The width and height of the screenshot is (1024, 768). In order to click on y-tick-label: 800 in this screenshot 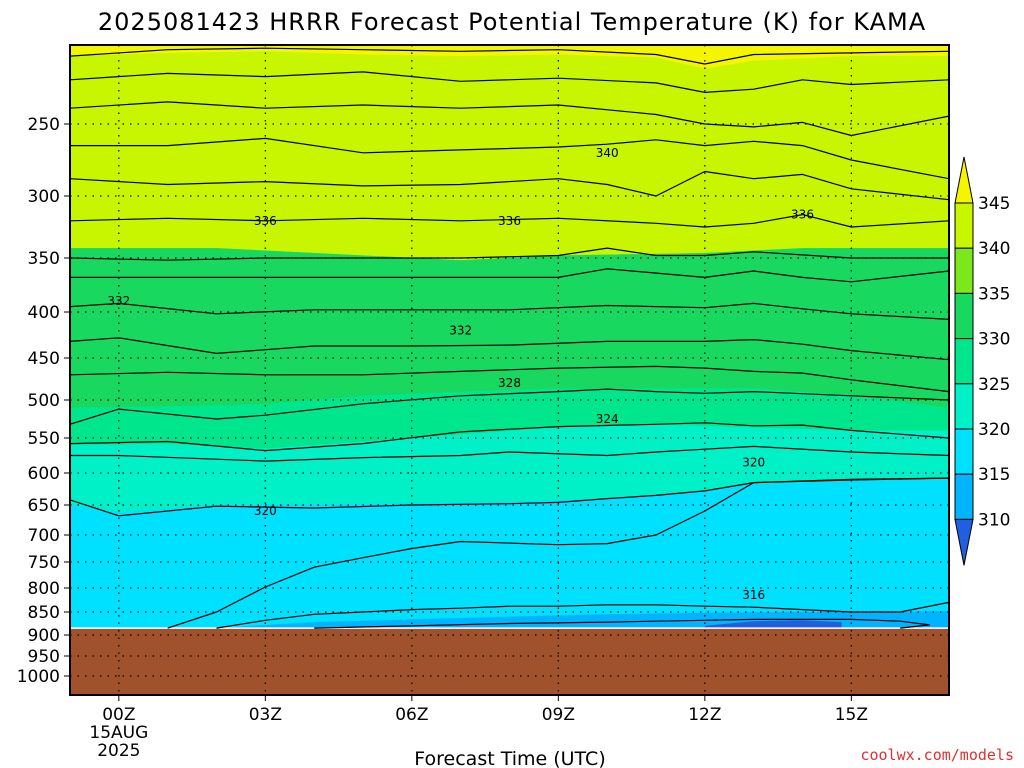, I will do `click(44, 589)`.